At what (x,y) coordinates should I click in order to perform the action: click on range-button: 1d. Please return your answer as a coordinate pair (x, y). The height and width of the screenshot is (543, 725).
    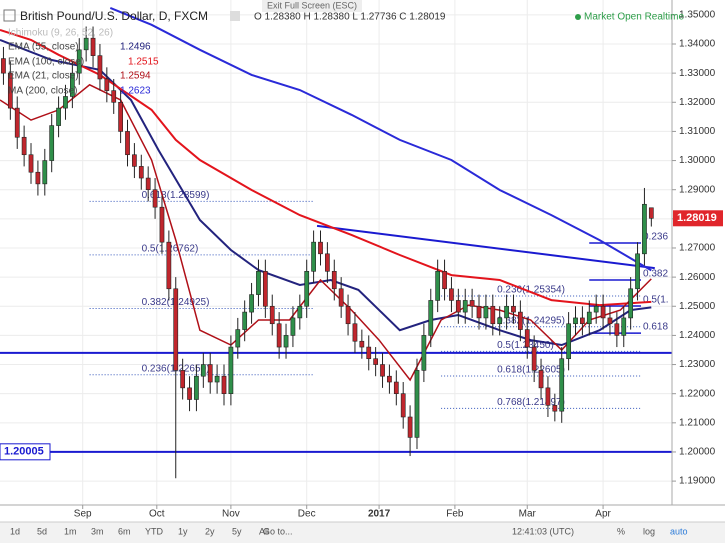
    Looking at the image, I should click on (15, 531).